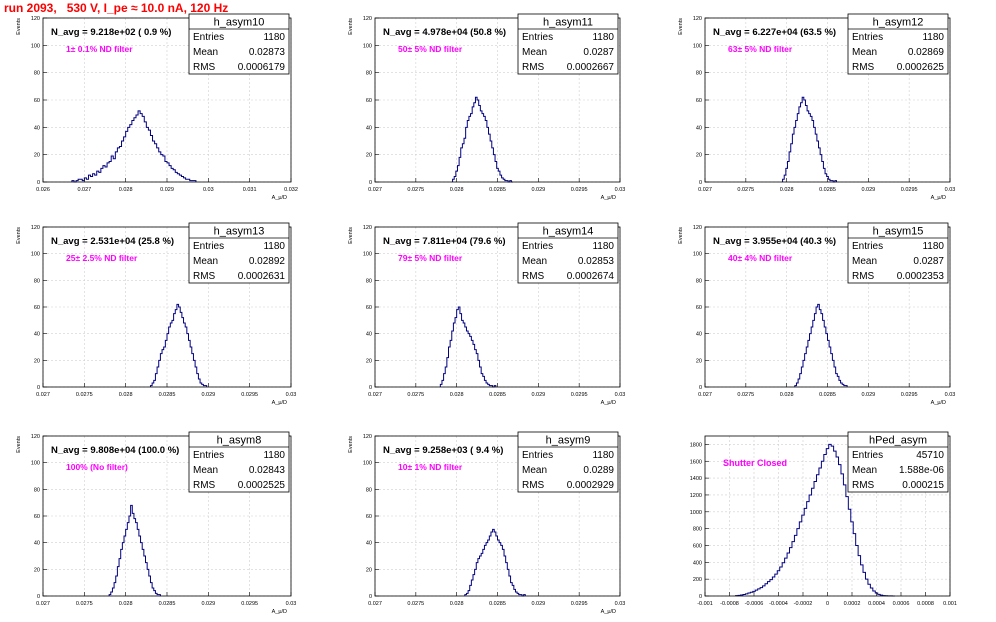 This screenshot has height=622, width=996. Describe the element at coordinates (774, 32) in the screenshot. I see `navg-annotation: N_avg = 6.227e+04 (63.5 %)` at that location.